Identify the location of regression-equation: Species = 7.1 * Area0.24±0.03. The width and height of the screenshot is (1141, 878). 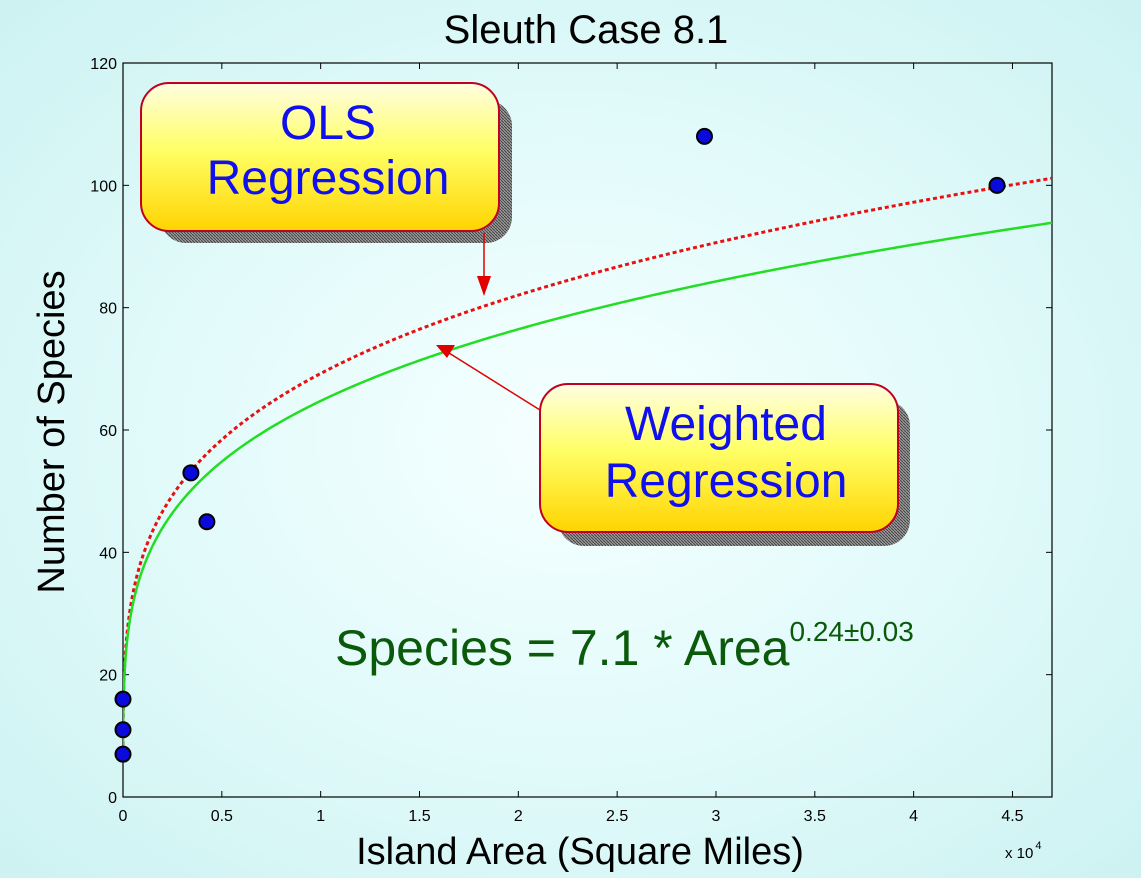
(624, 646).